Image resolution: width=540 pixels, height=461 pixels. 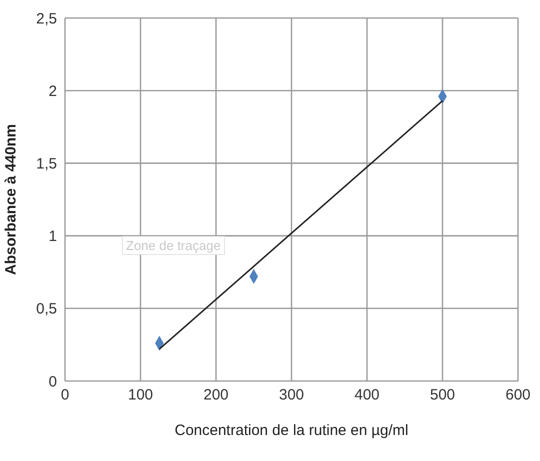 I want to click on x-tick-label: 400, so click(x=367, y=395).